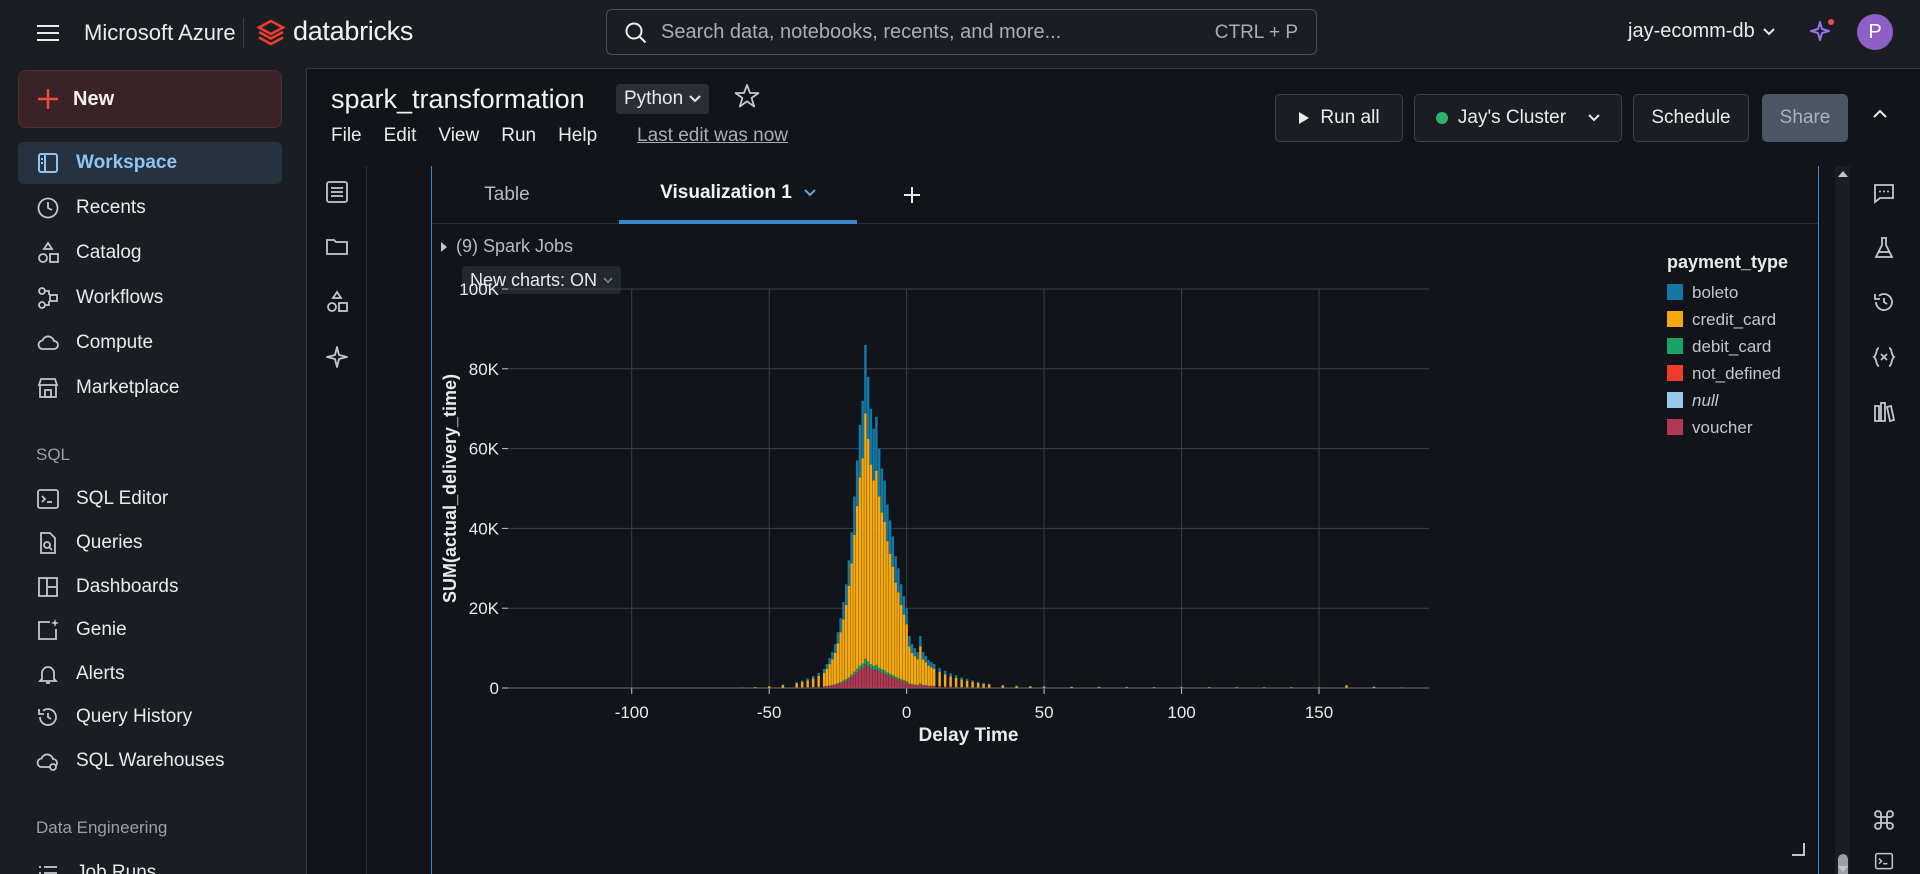 The image size is (1920, 874). What do you see at coordinates (1339, 118) in the screenshot?
I see `run-all-button: Run all` at bounding box center [1339, 118].